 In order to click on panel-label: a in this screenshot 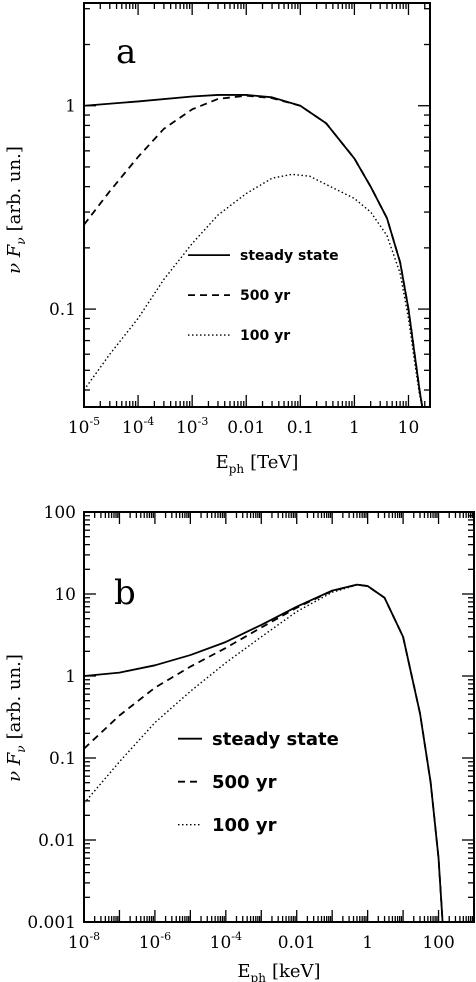, I will do `click(126, 52)`.